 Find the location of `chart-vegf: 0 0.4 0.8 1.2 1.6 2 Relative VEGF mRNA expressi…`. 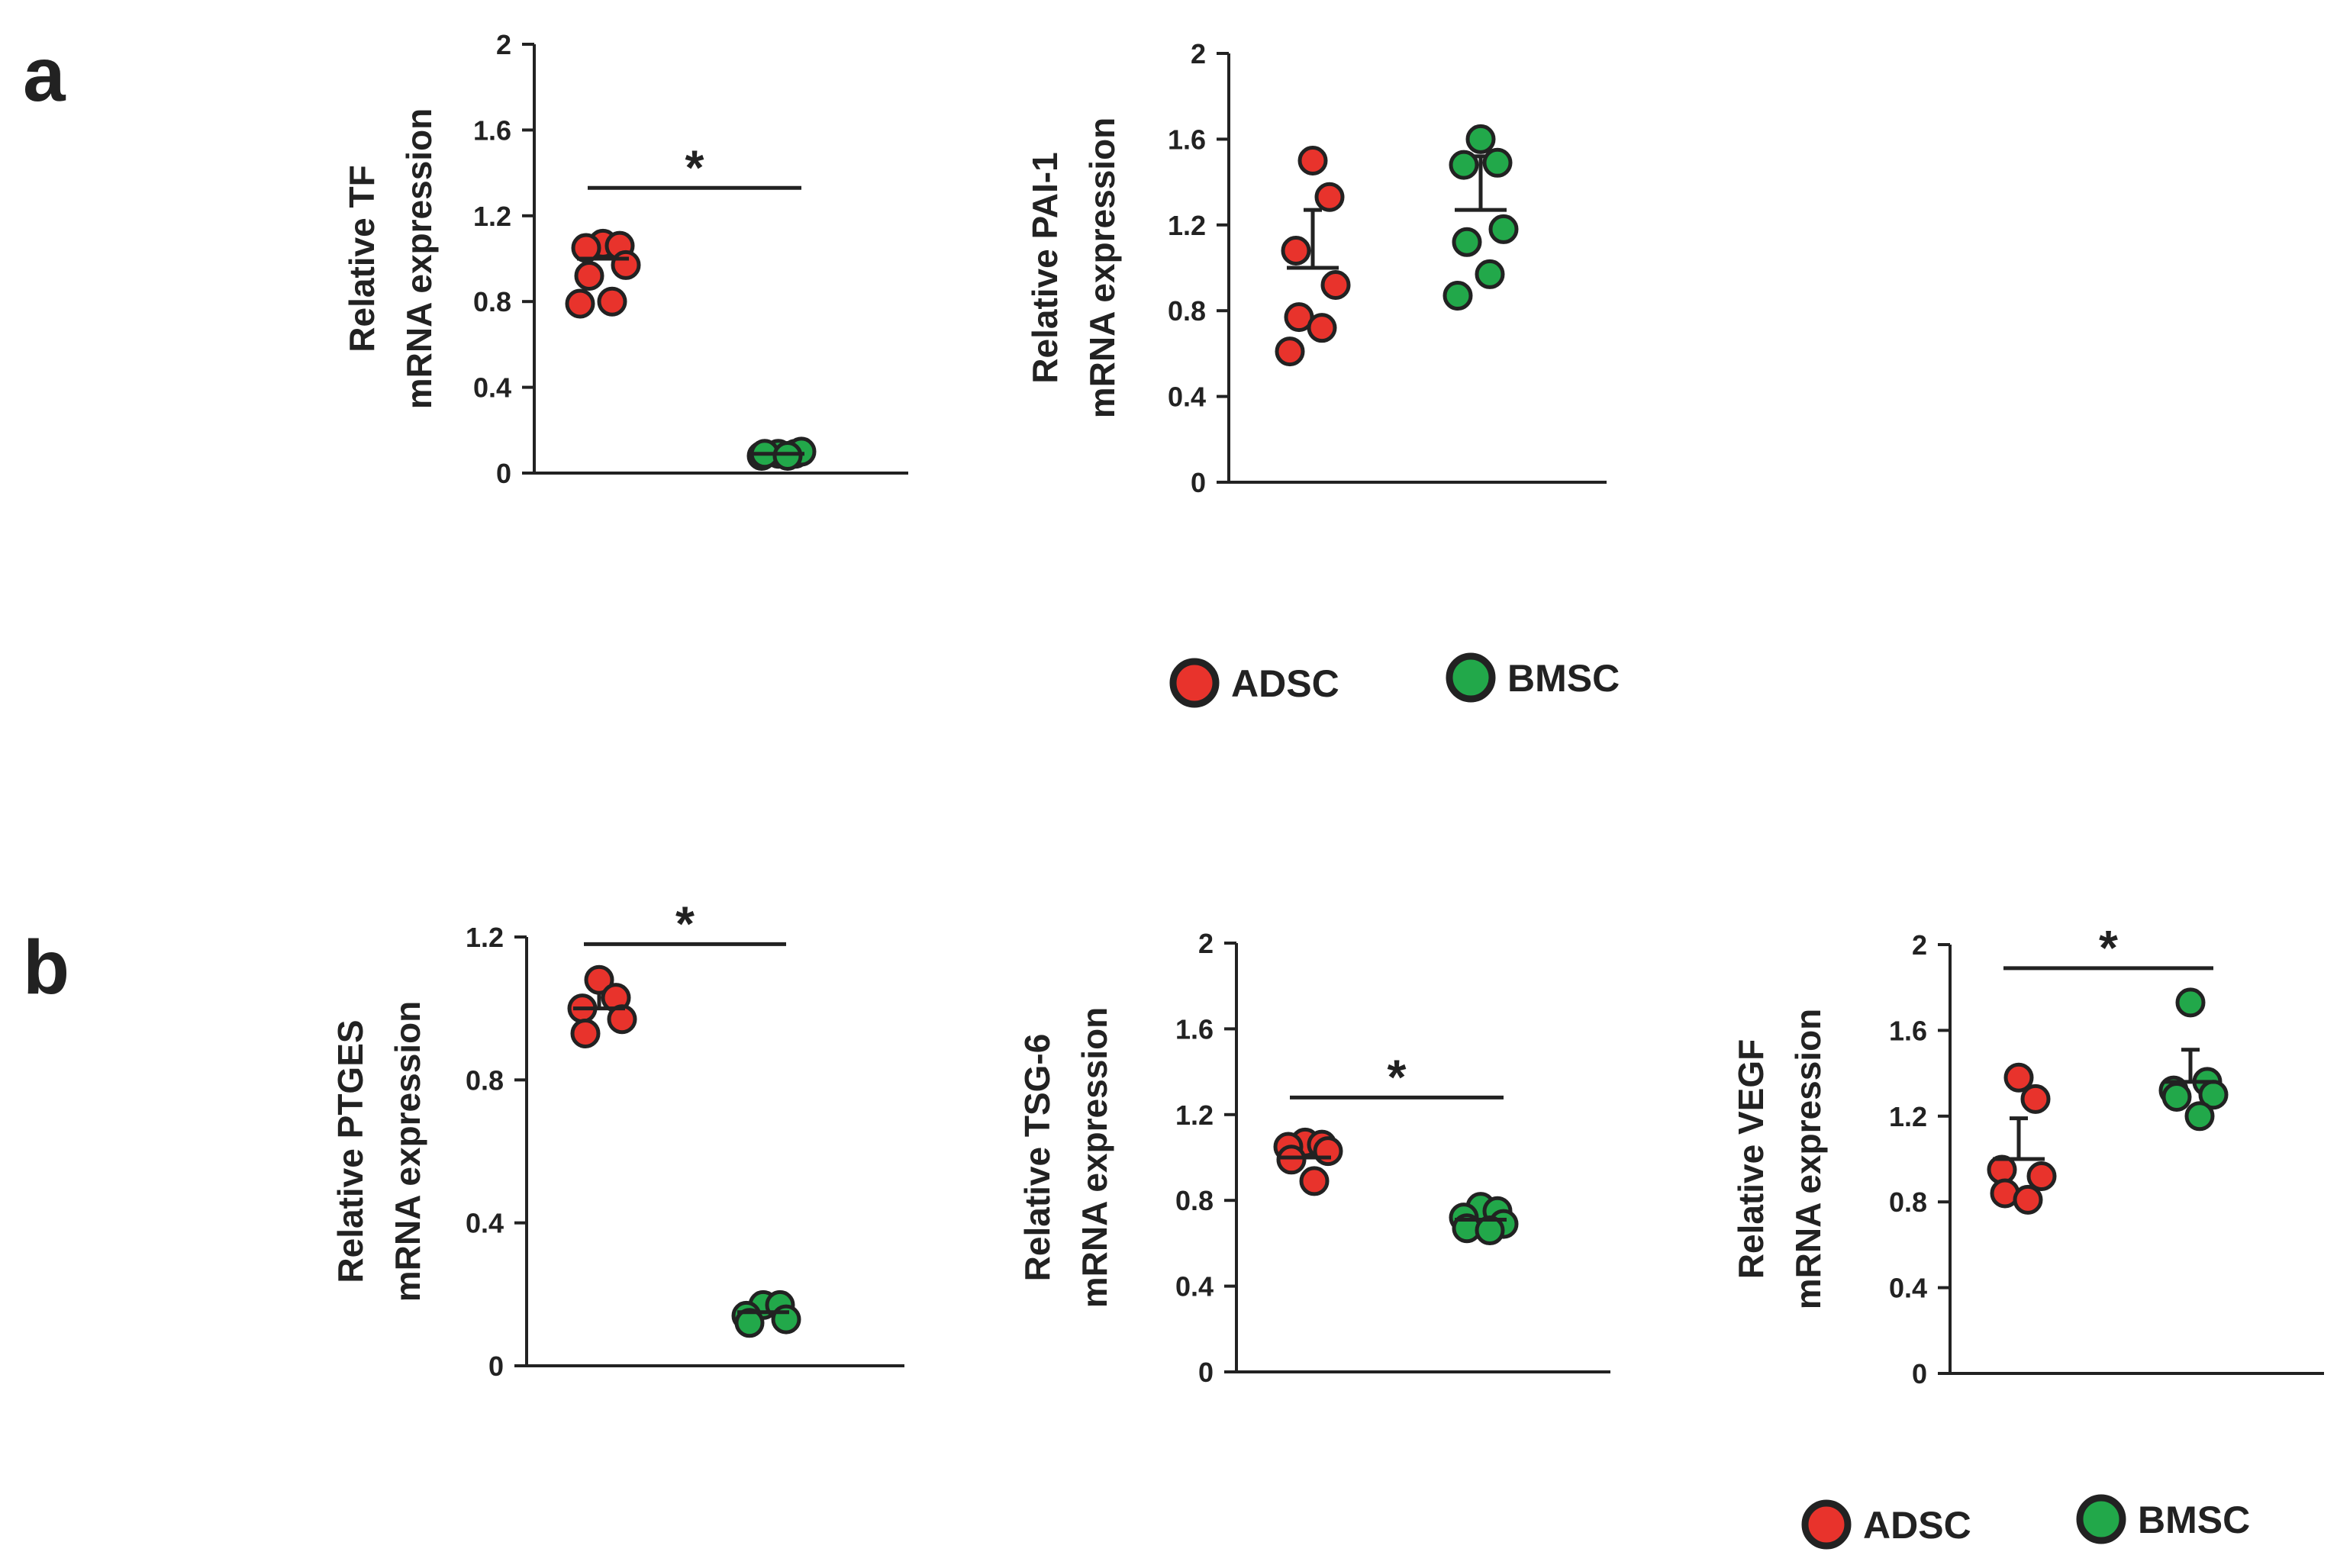

chart-vegf: 0 0.4 0.8 1.2 1.6 2 Relative VEGF mRNA expressi… is located at coordinates (2027, 1154).